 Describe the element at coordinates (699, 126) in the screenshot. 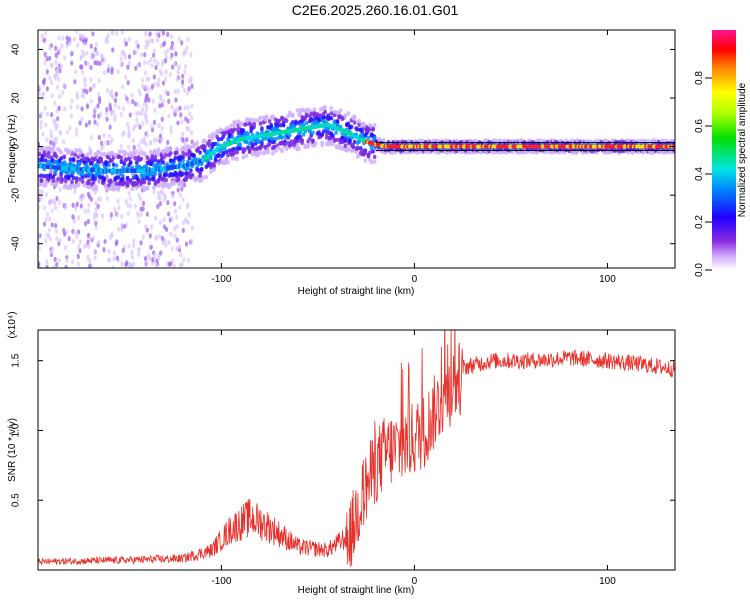

I see `colorbar-tick-label: 0.6` at that location.